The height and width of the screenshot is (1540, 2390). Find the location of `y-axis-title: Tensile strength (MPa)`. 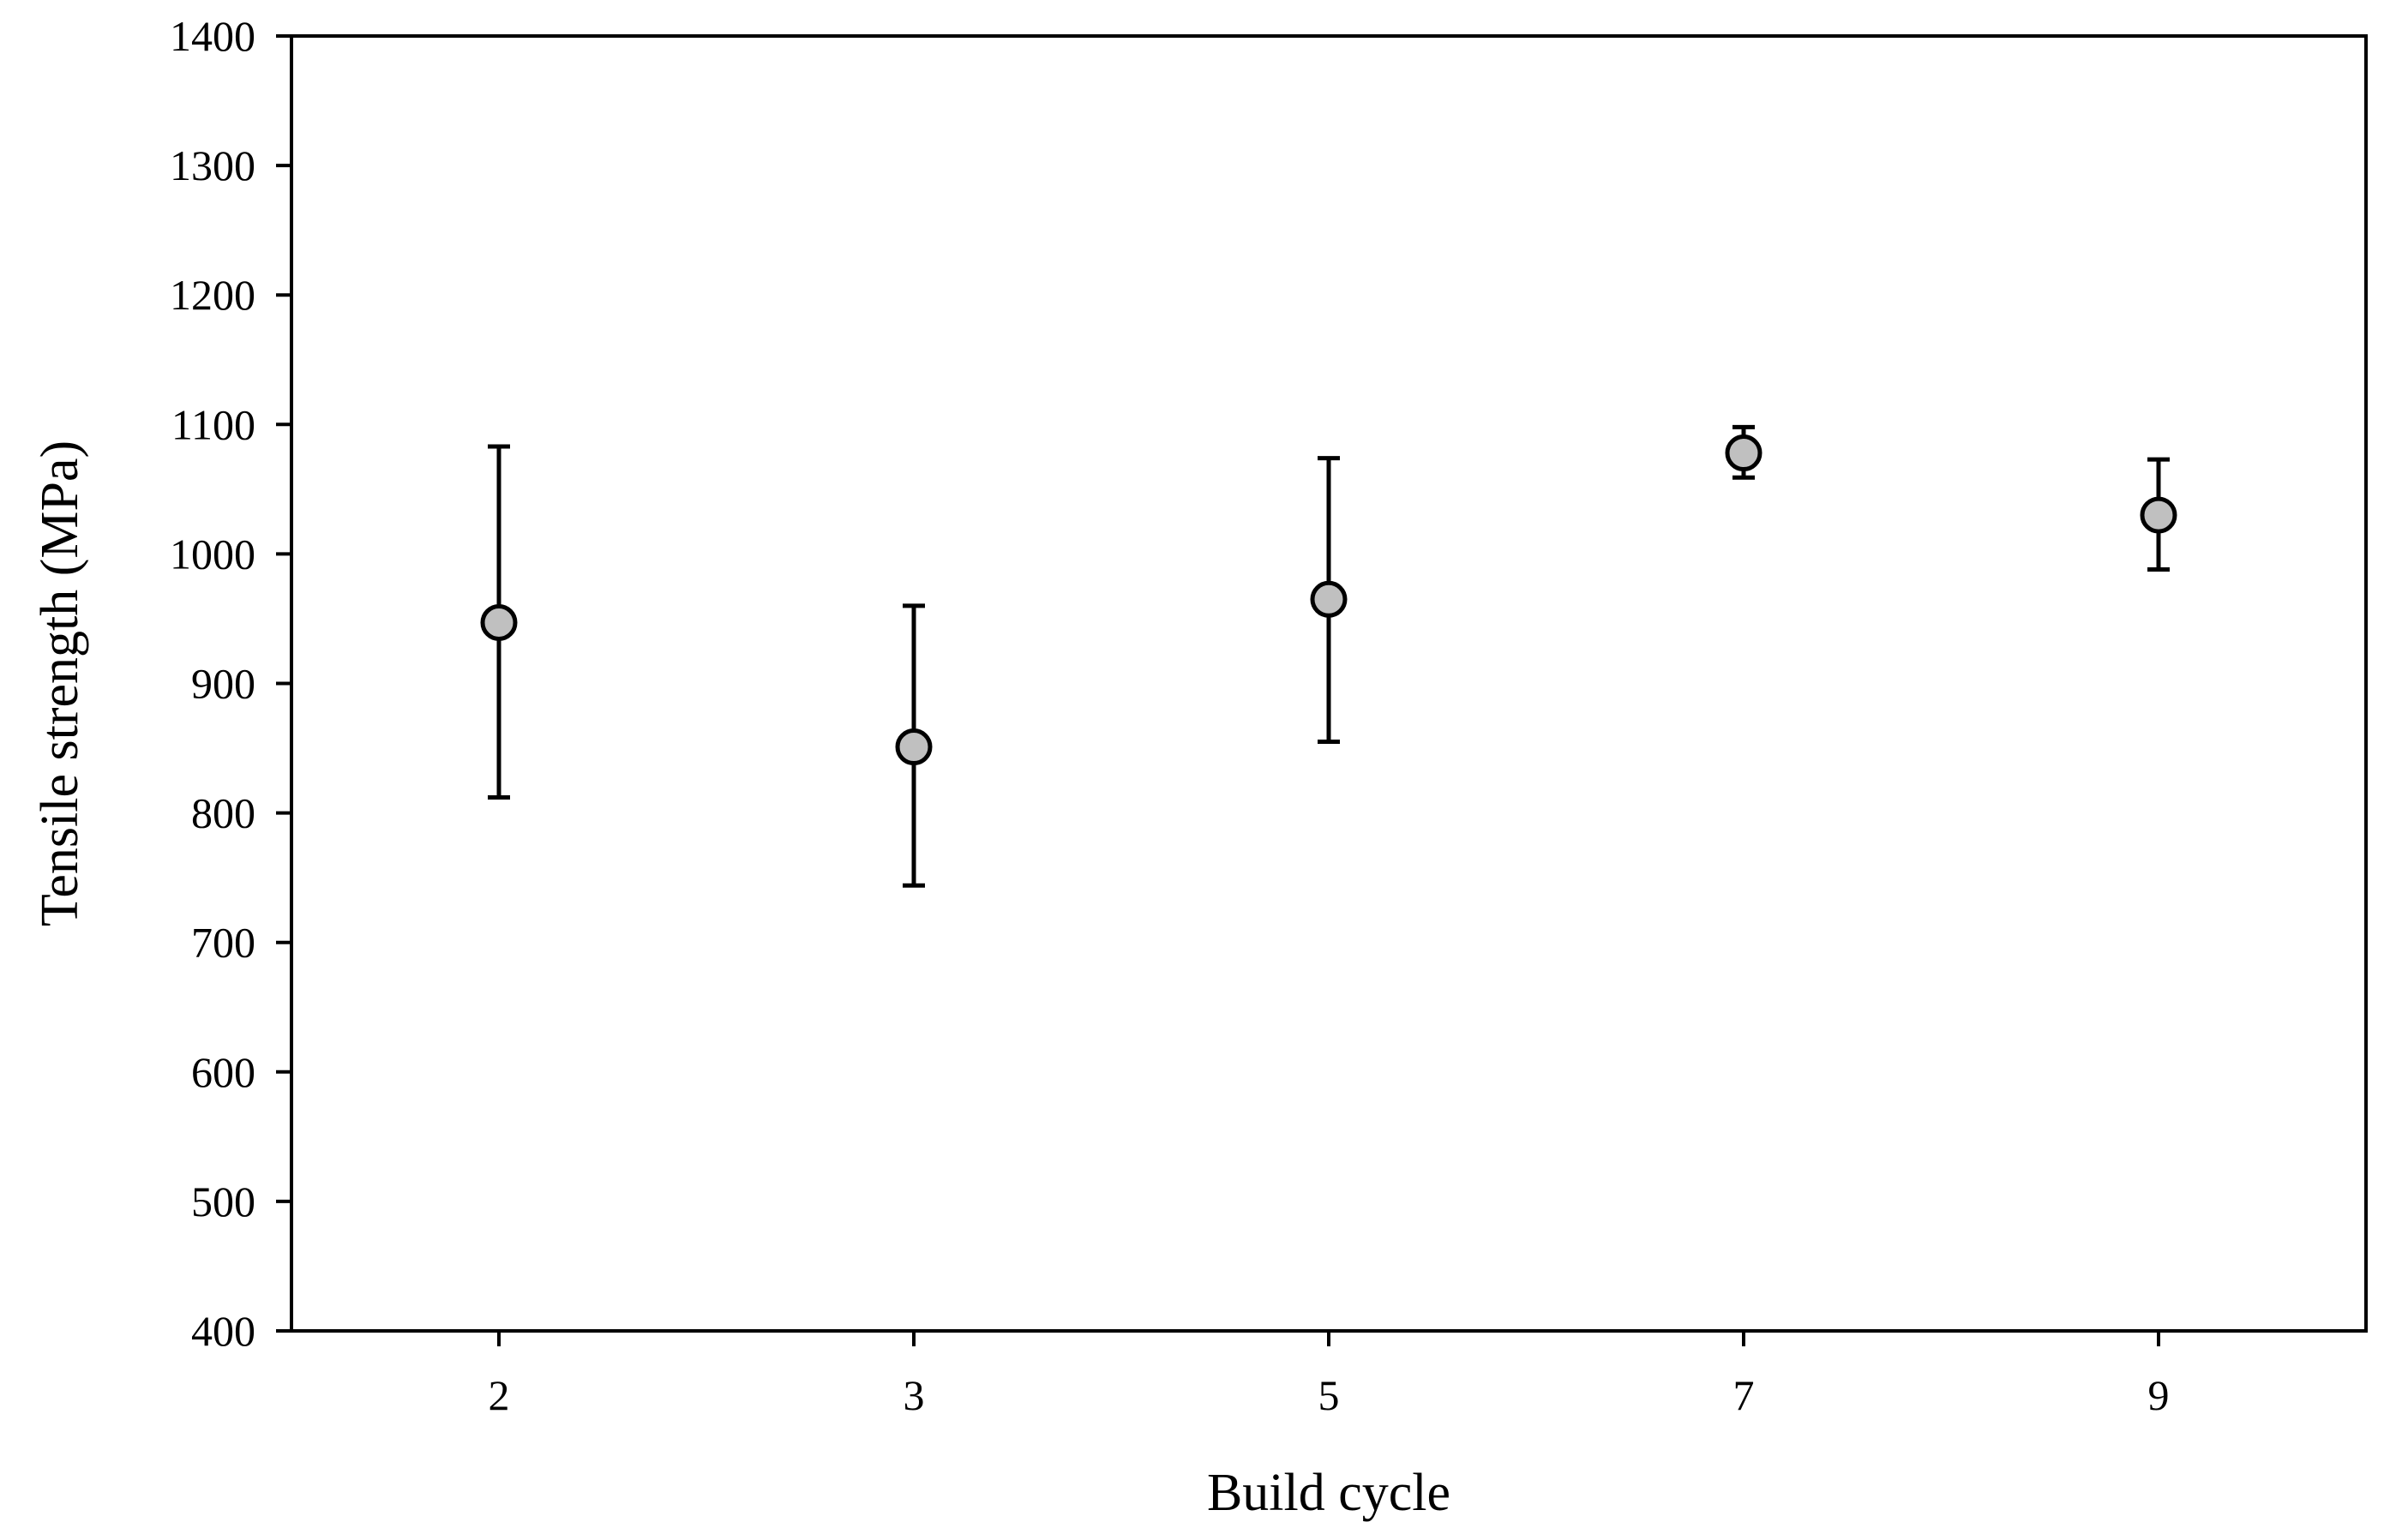

y-axis-title: Tensile strength (MPa) is located at coordinates (60, 683).